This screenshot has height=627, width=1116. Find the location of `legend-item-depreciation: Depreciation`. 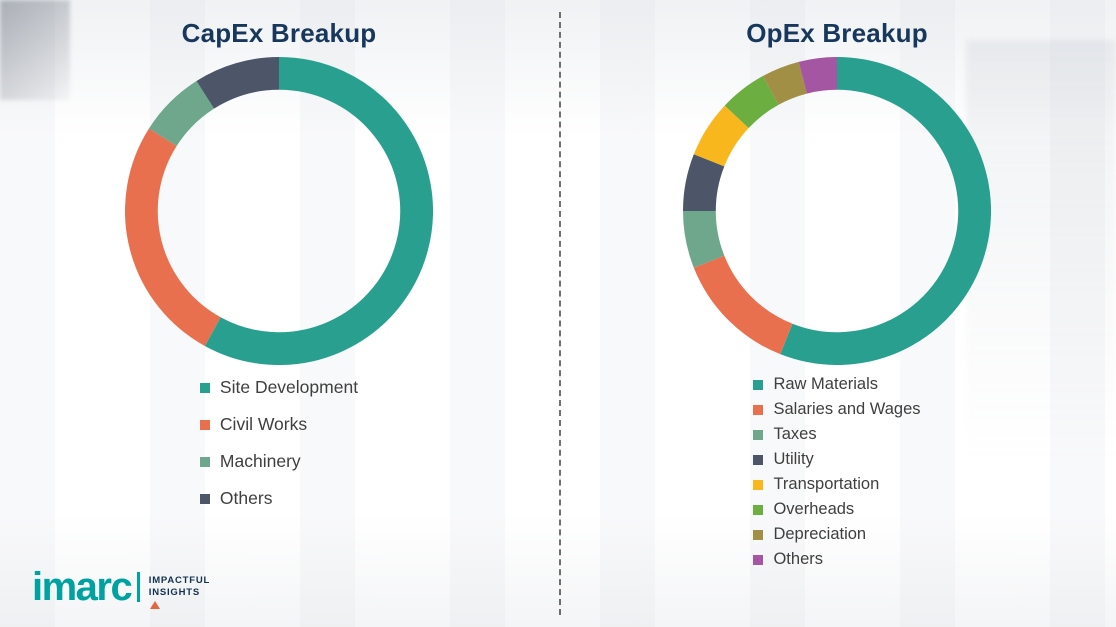

legend-item-depreciation: Depreciation is located at coordinates (836, 534).